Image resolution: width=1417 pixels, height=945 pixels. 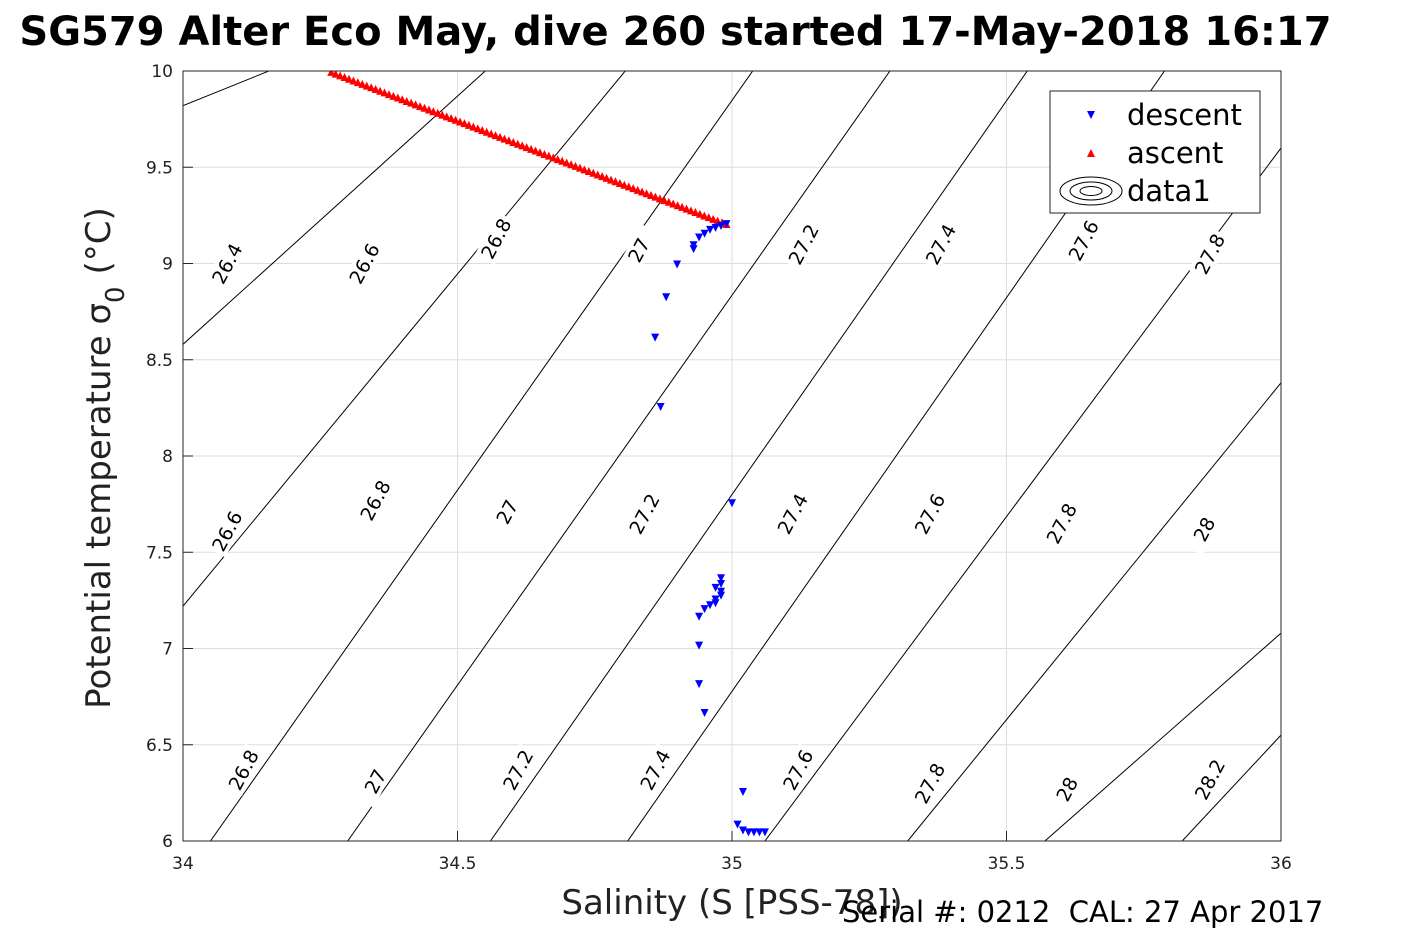 I want to click on y-axis-label-unit: (°C), so click(x=99, y=240).